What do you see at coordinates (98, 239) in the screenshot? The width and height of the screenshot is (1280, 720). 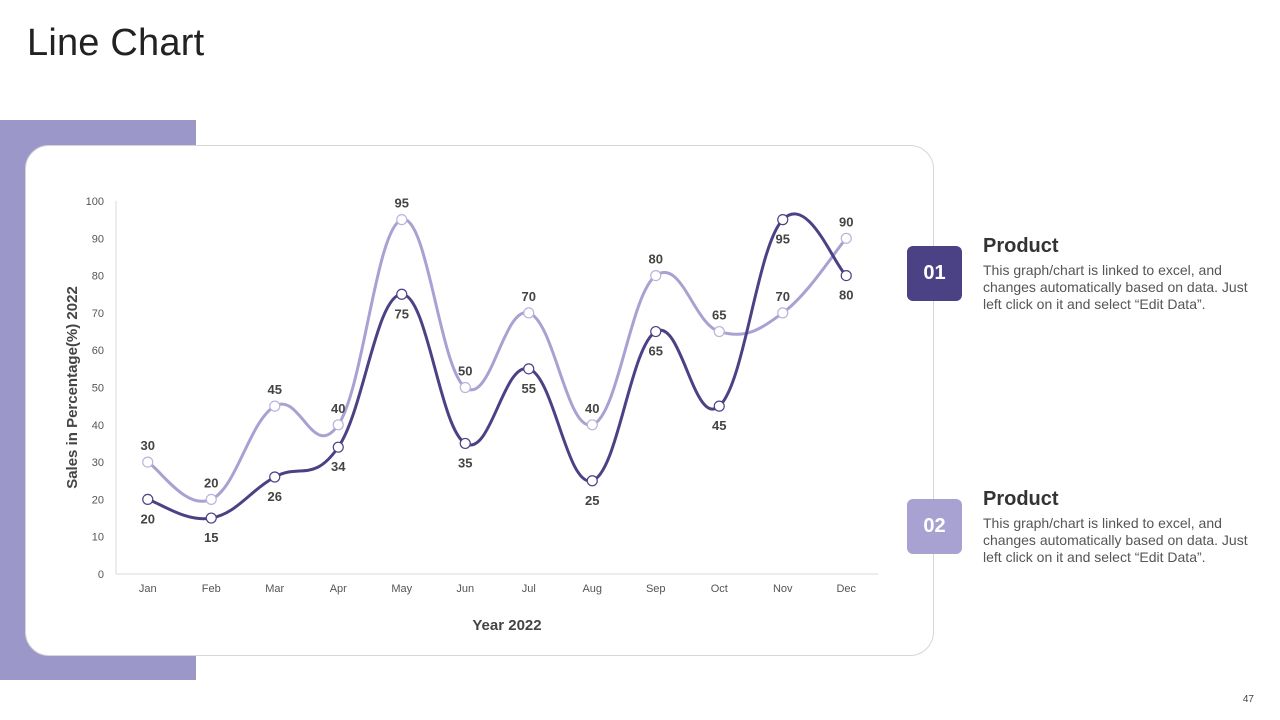 I see `y-tick-label-90: 90` at bounding box center [98, 239].